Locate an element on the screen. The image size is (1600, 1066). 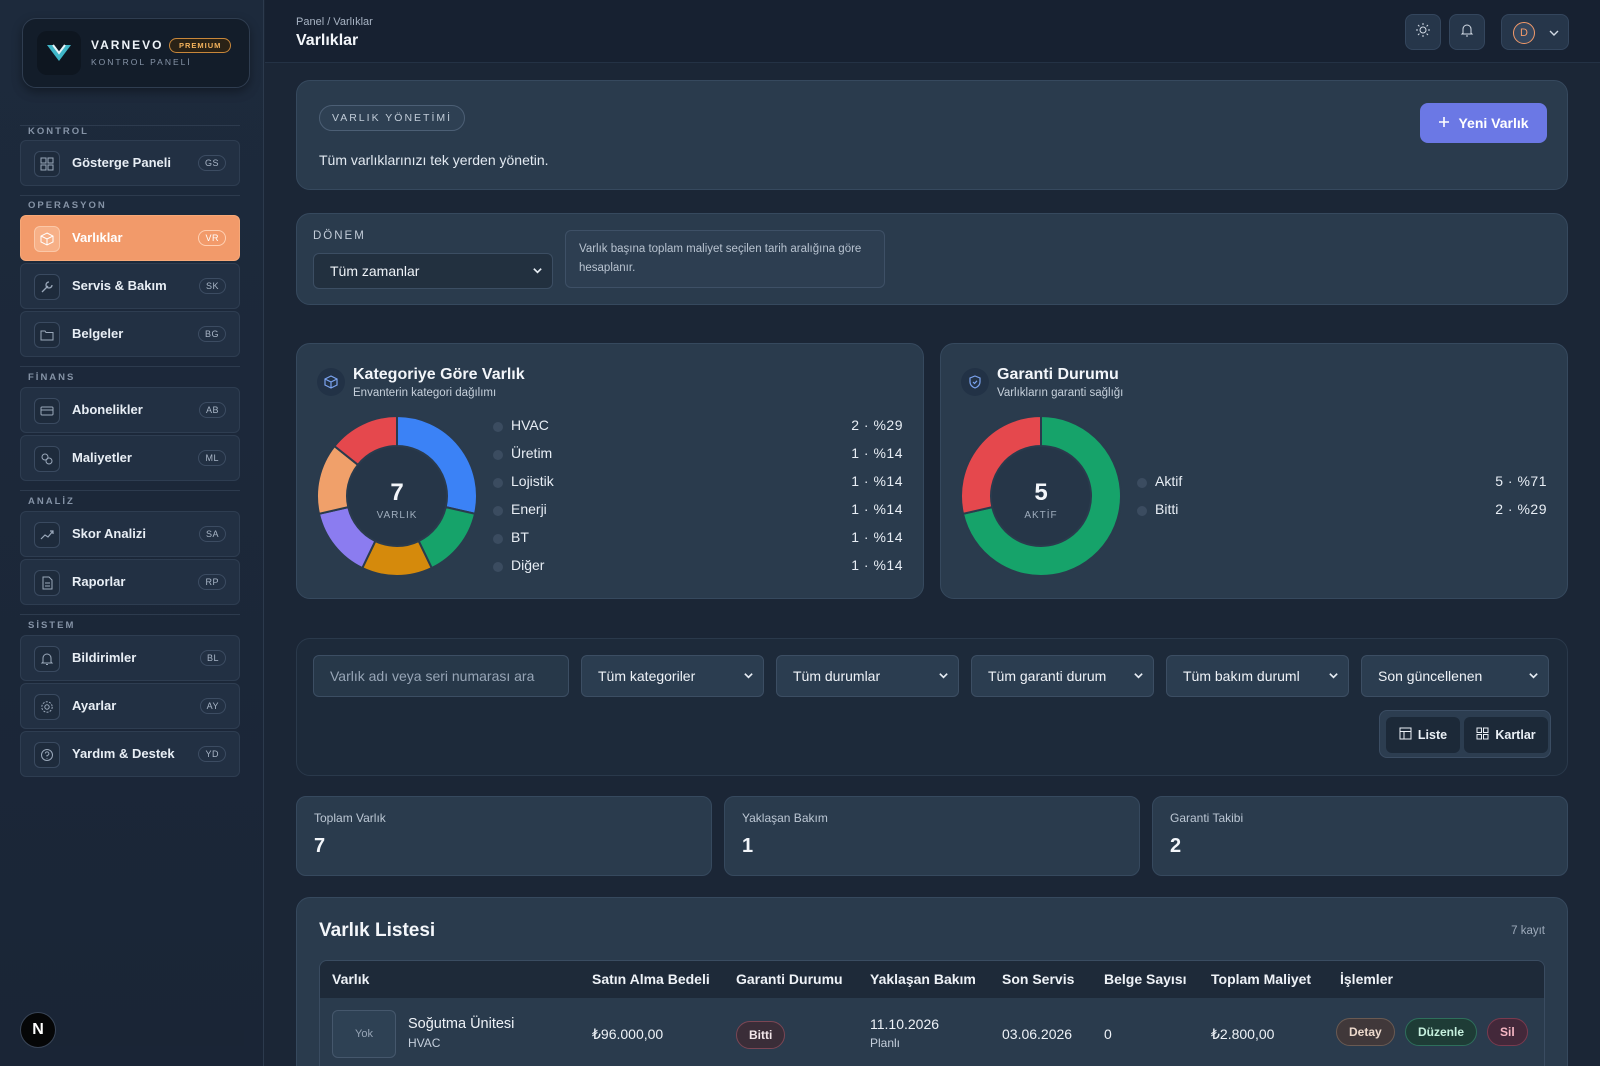
chart-title: Garanti Durumu is located at coordinates (1058, 374).